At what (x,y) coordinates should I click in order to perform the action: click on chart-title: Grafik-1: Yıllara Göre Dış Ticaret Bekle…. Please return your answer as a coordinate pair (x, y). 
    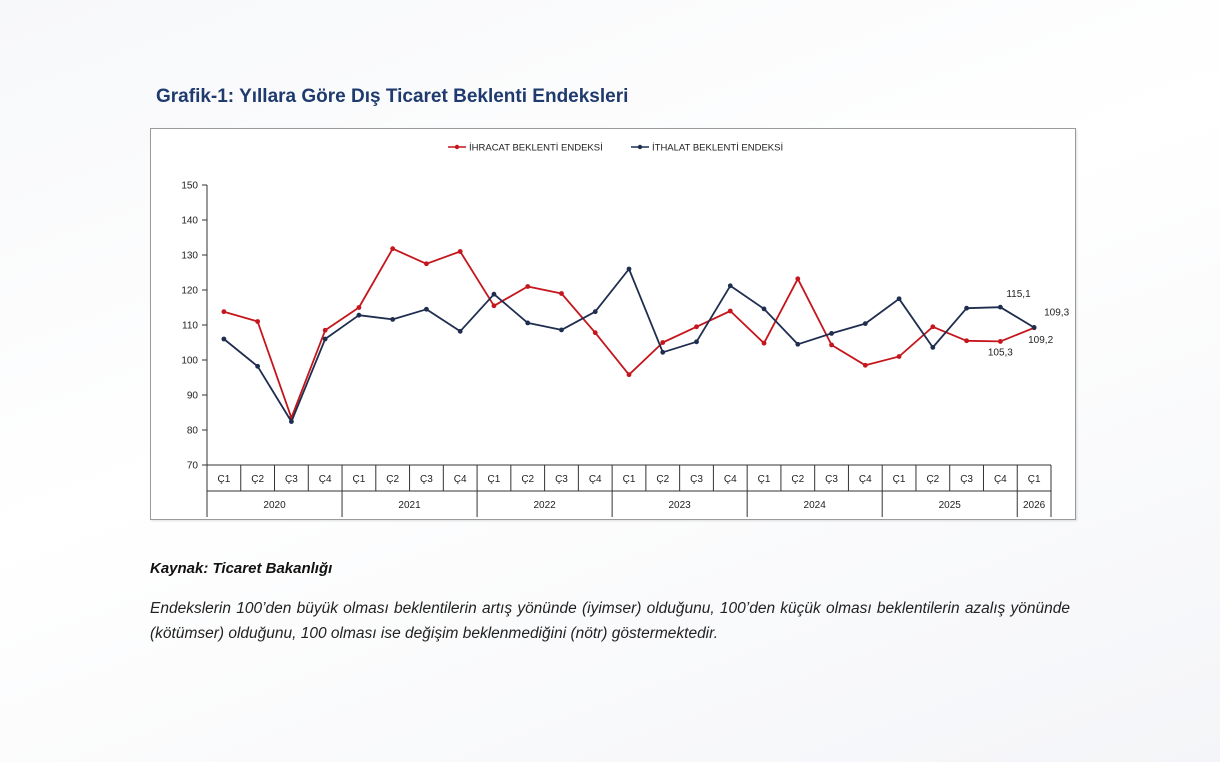
    Looking at the image, I should click on (392, 96).